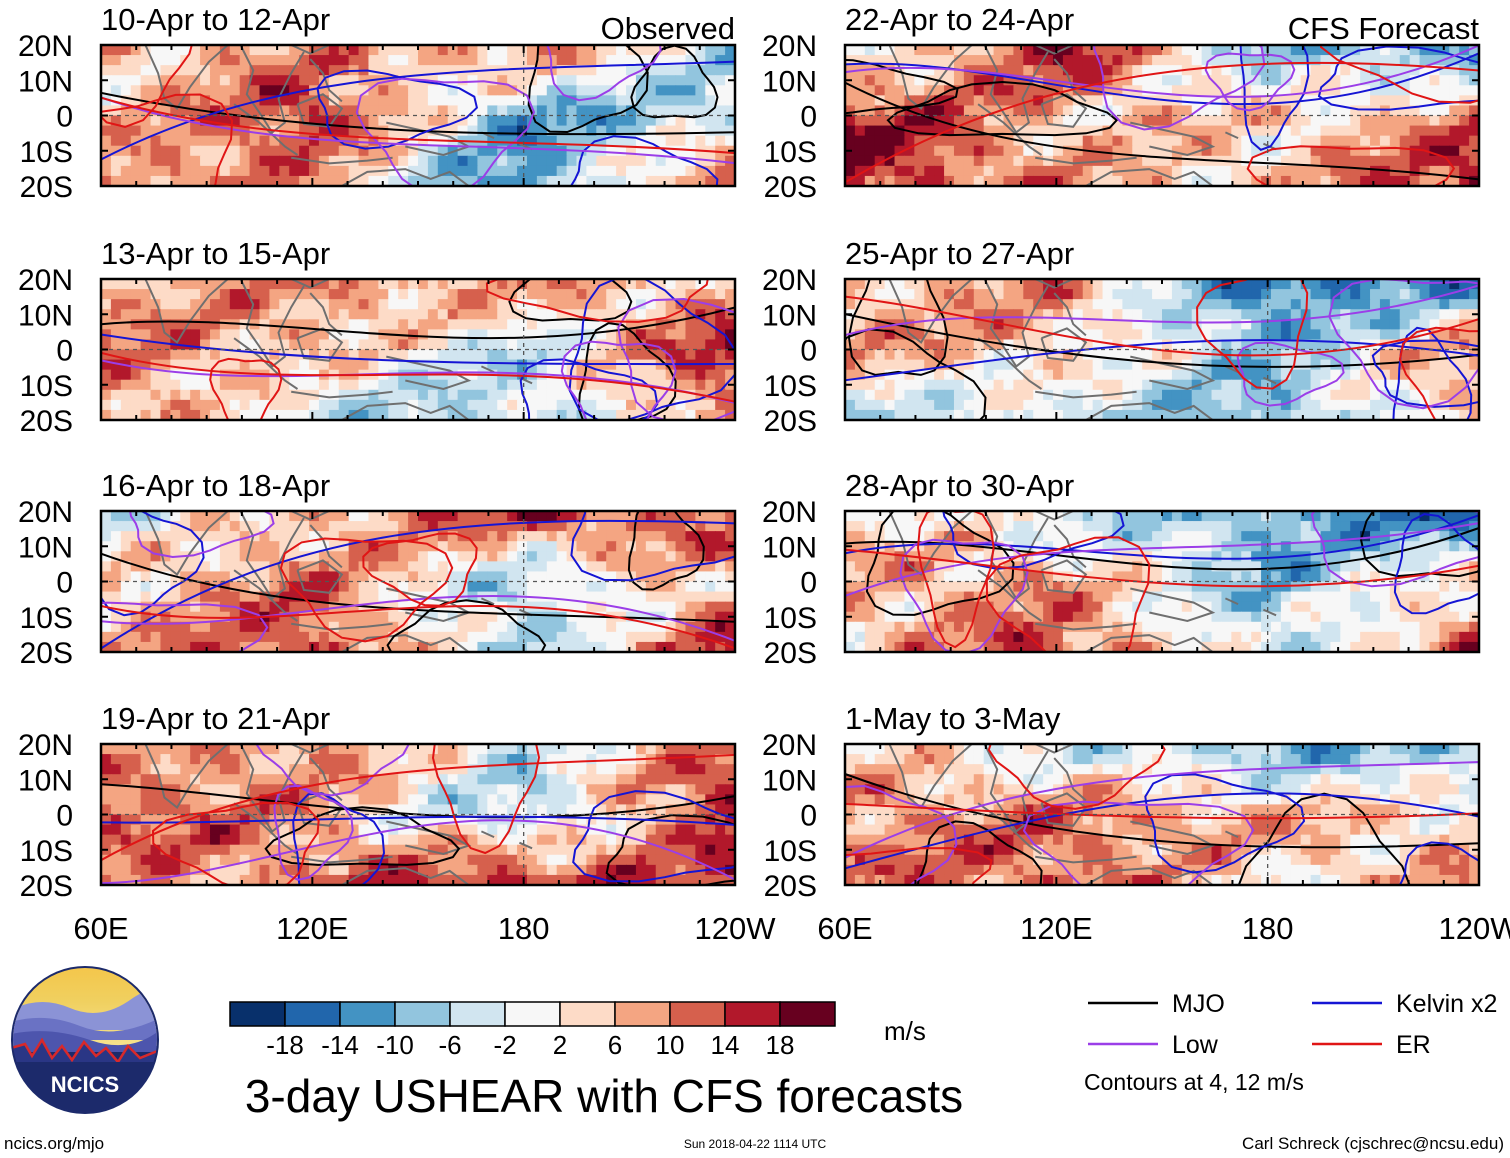 The width and height of the screenshot is (1510, 1158). What do you see at coordinates (959, 19) in the screenshot?
I see `panel-period-title: 22-Apr to 24-Apr` at bounding box center [959, 19].